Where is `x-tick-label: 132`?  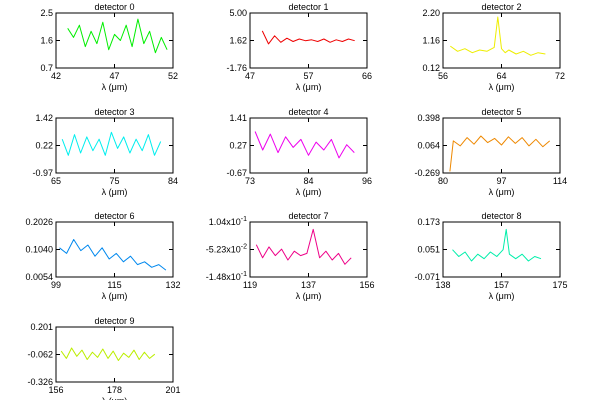 x-tick-label: 132 is located at coordinates (172, 285).